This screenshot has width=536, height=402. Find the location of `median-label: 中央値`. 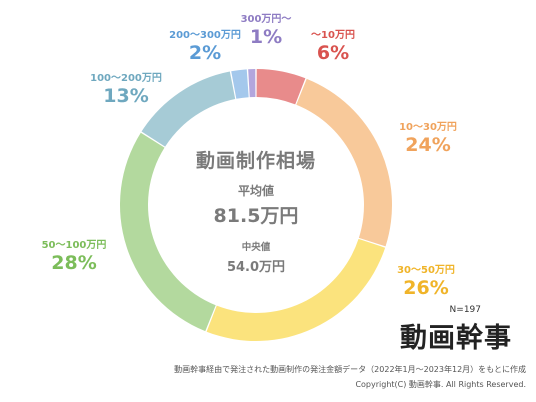

median-label: 中央値 is located at coordinates (256, 247).